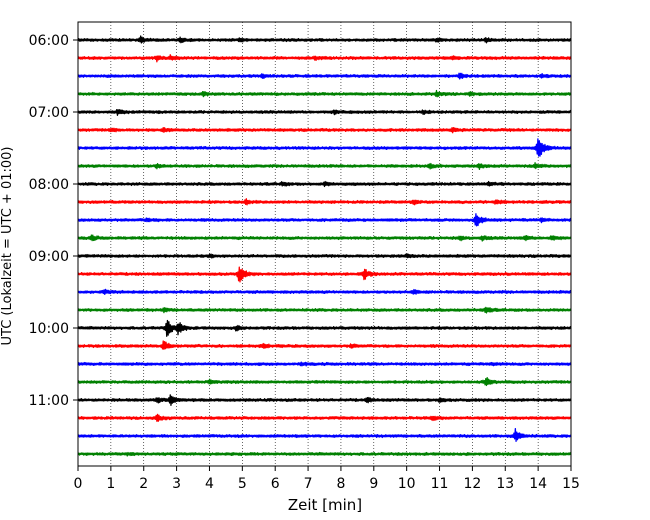  Describe the element at coordinates (110, 484) in the screenshot. I see `x-tick-label-1: 1` at that location.